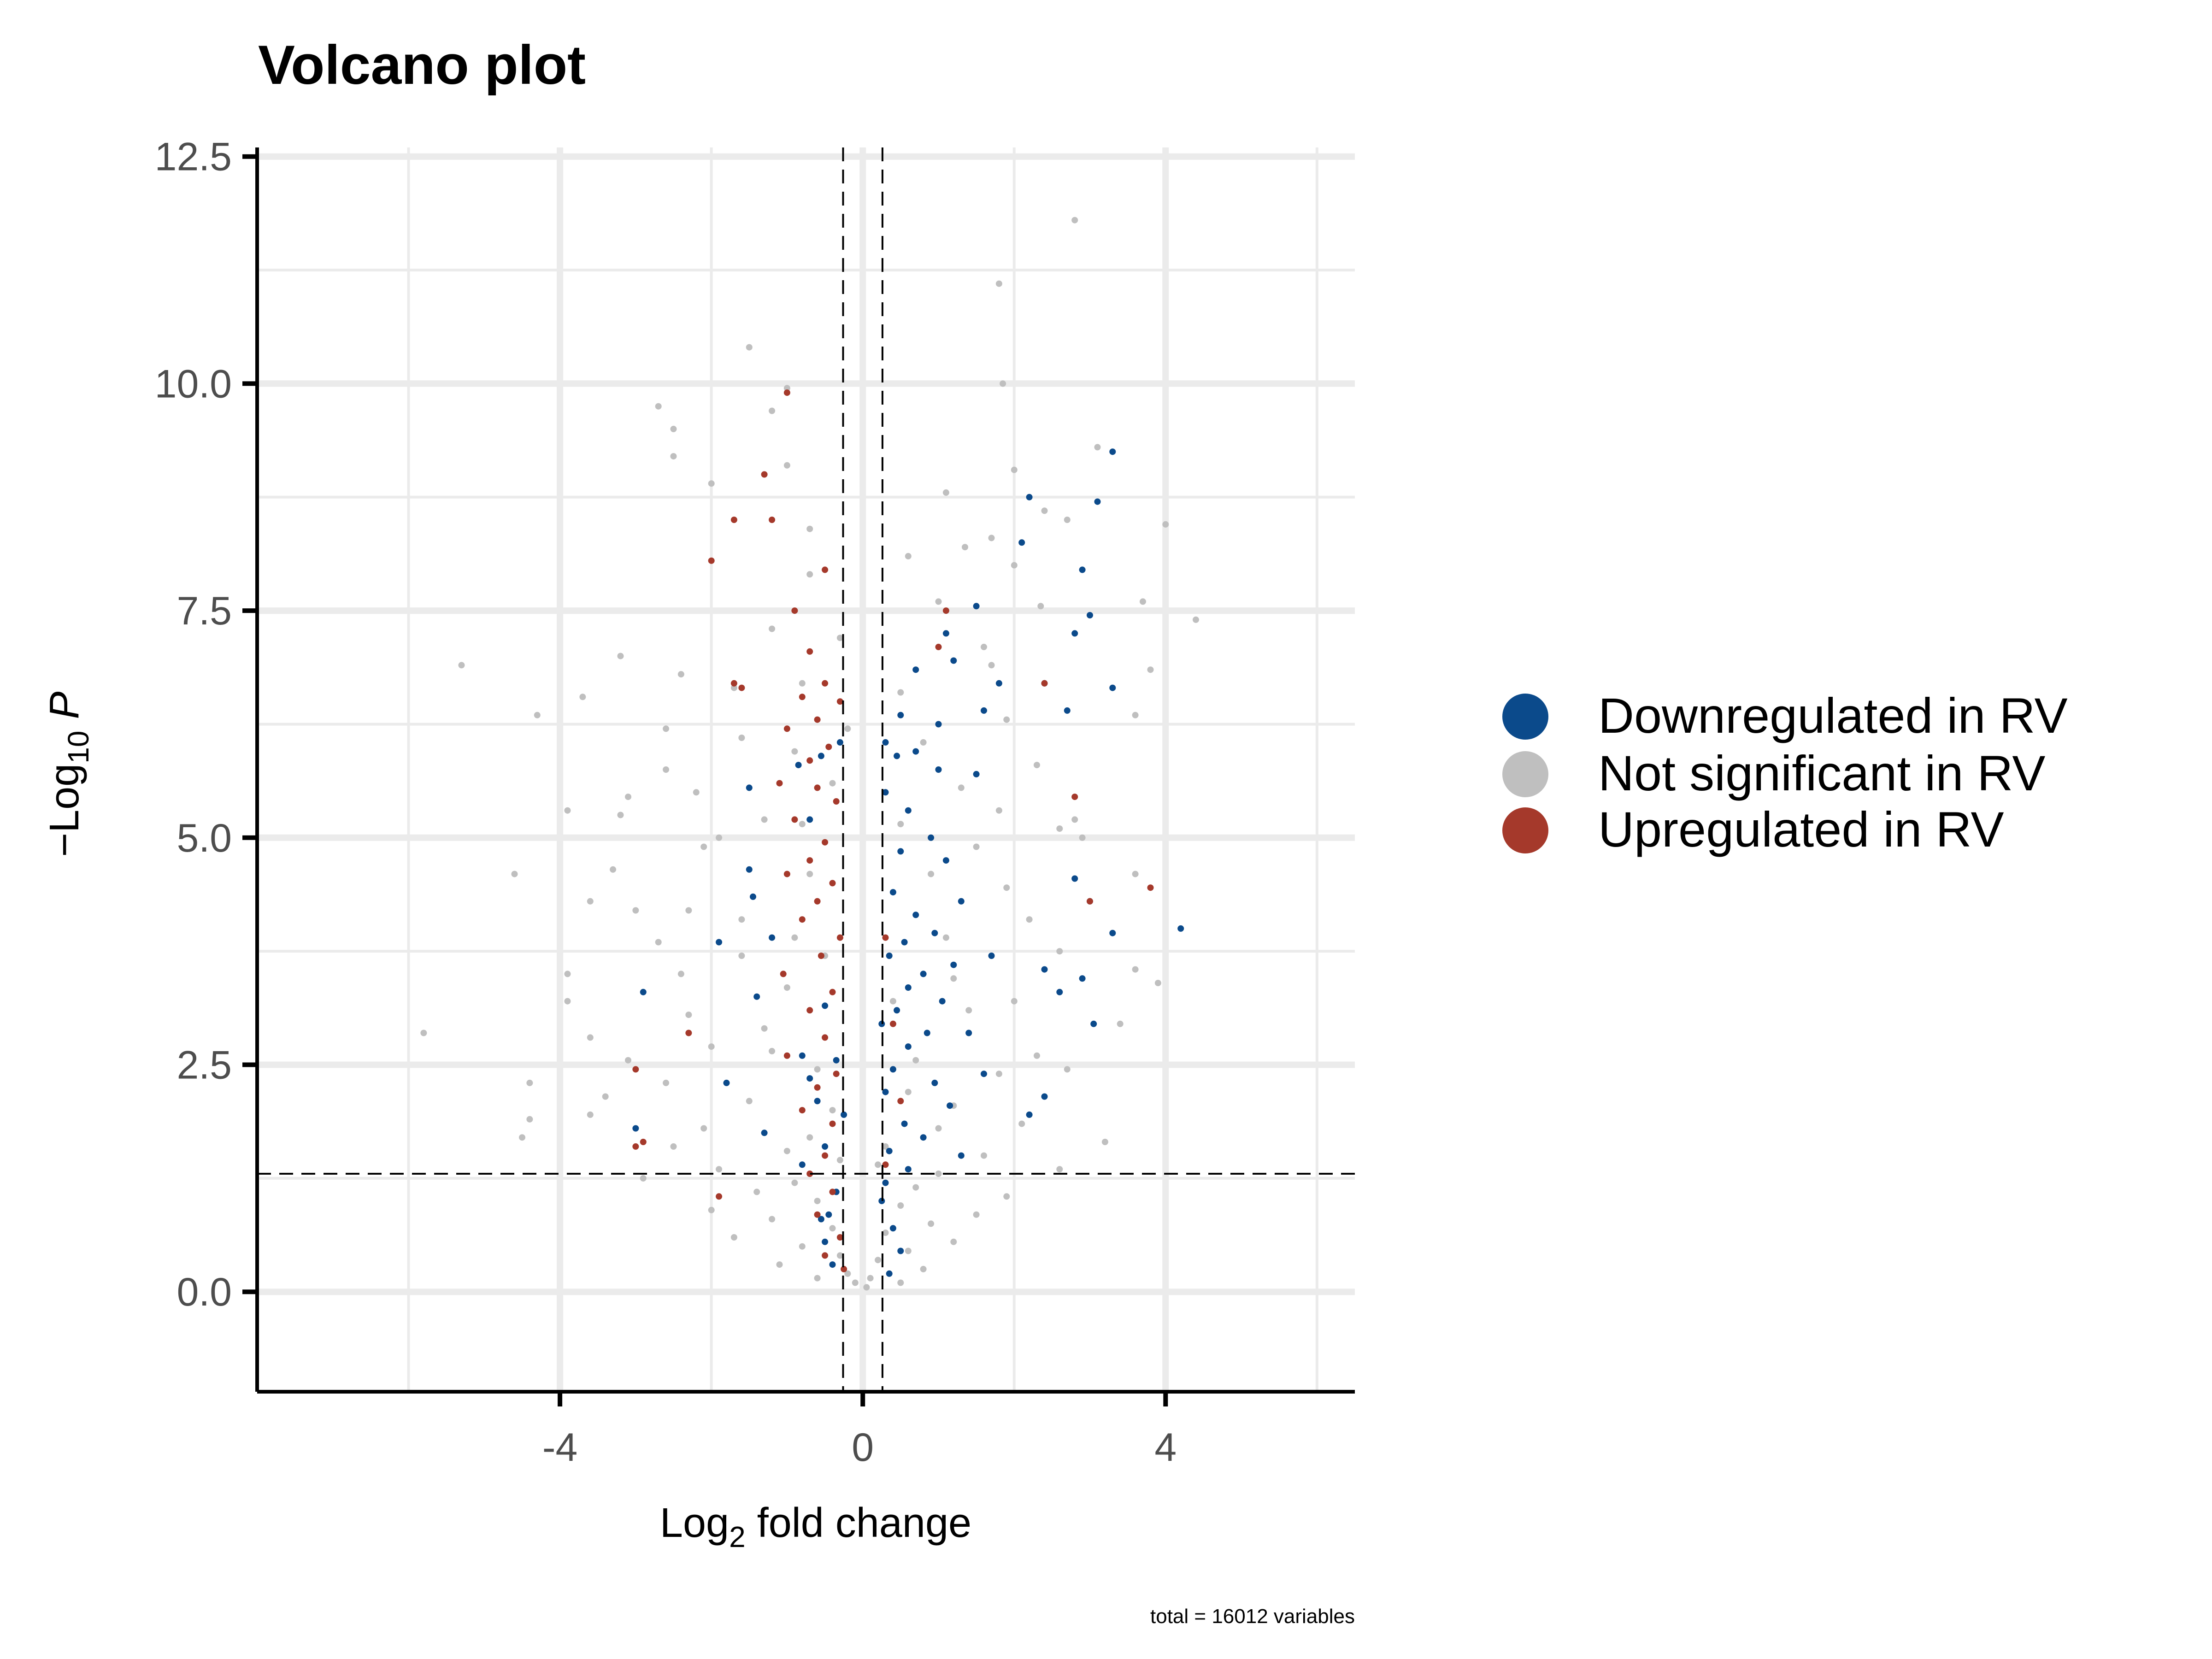 The image size is (2212, 1659). Describe the element at coordinates (694, 1523) in the screenshot. I see `x-axis-title-prefix: Log` at that location.